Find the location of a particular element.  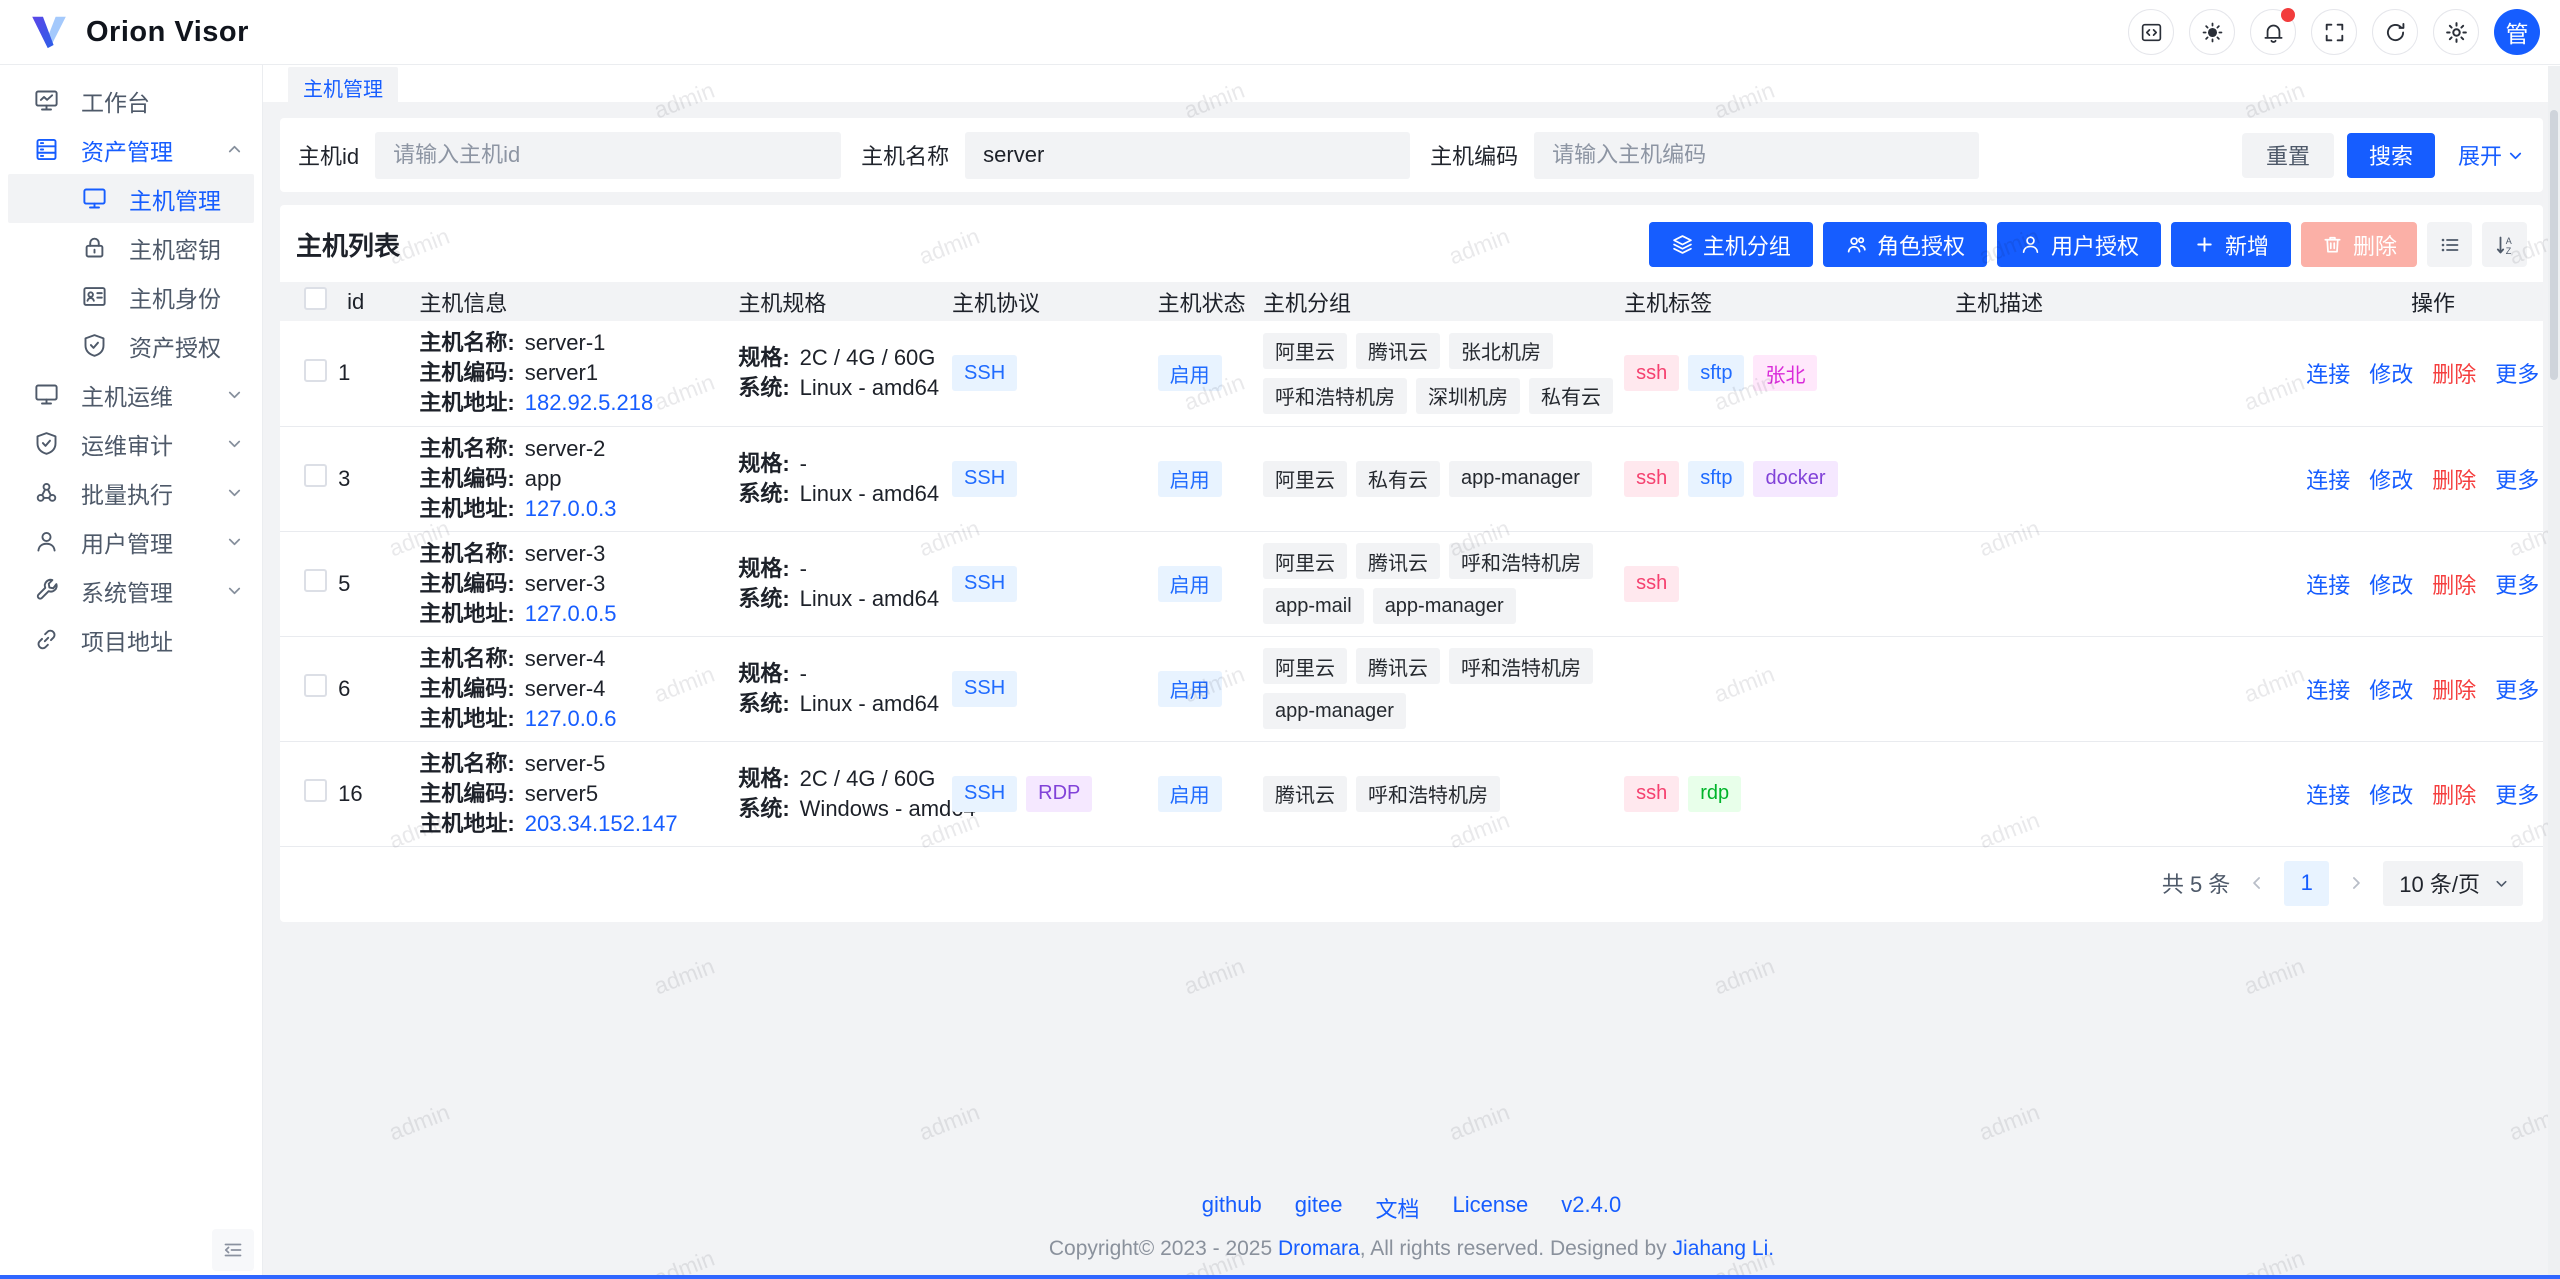

host-address-link: 127.0.0.3 is located at coordinates (570, 508).